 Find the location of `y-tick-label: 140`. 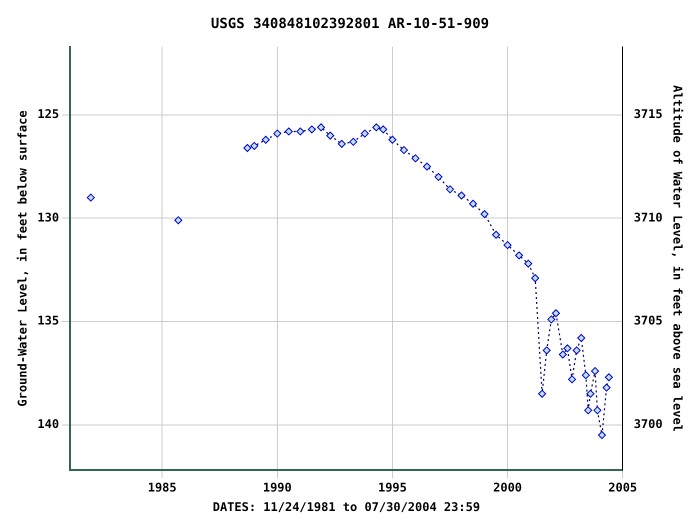

y-tick-label: 140 is located at coordinates (48, 423).